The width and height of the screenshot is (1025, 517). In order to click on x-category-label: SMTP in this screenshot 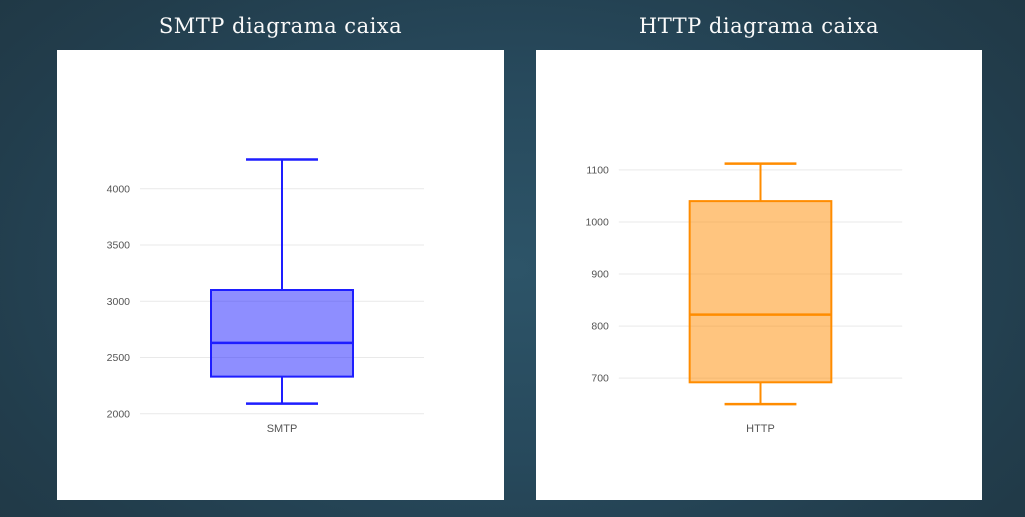, I will do `click(282, 429)`.